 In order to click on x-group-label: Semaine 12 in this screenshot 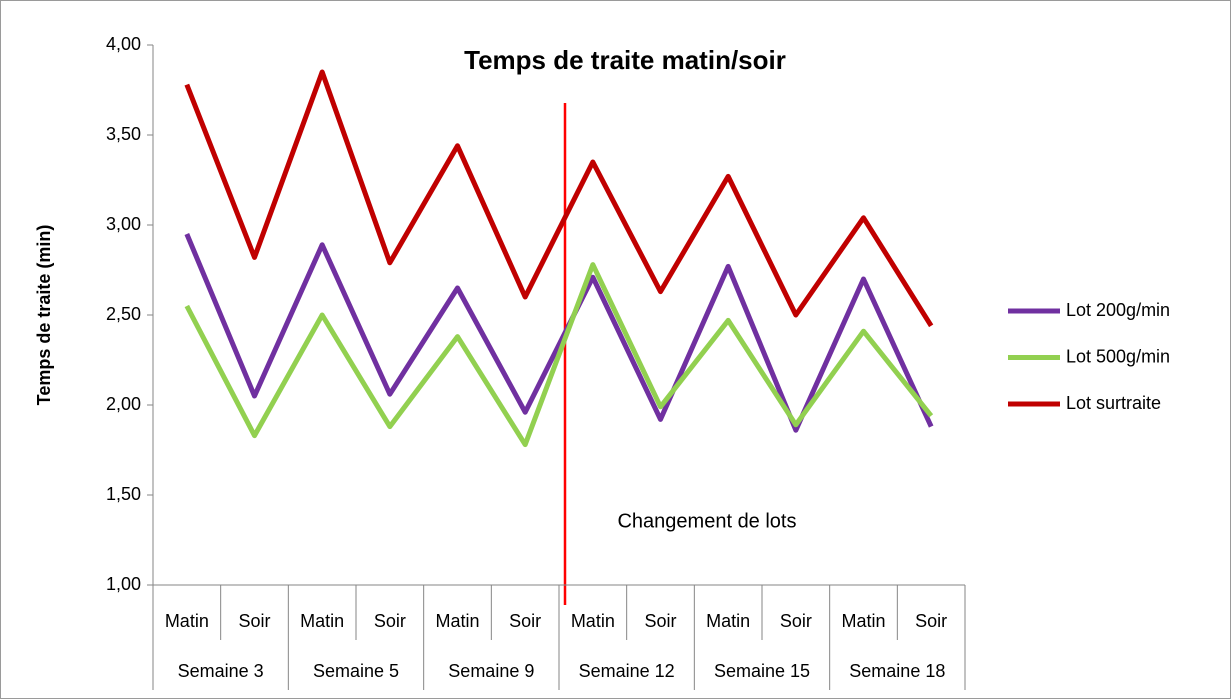, I will do `click(627, 671)`.